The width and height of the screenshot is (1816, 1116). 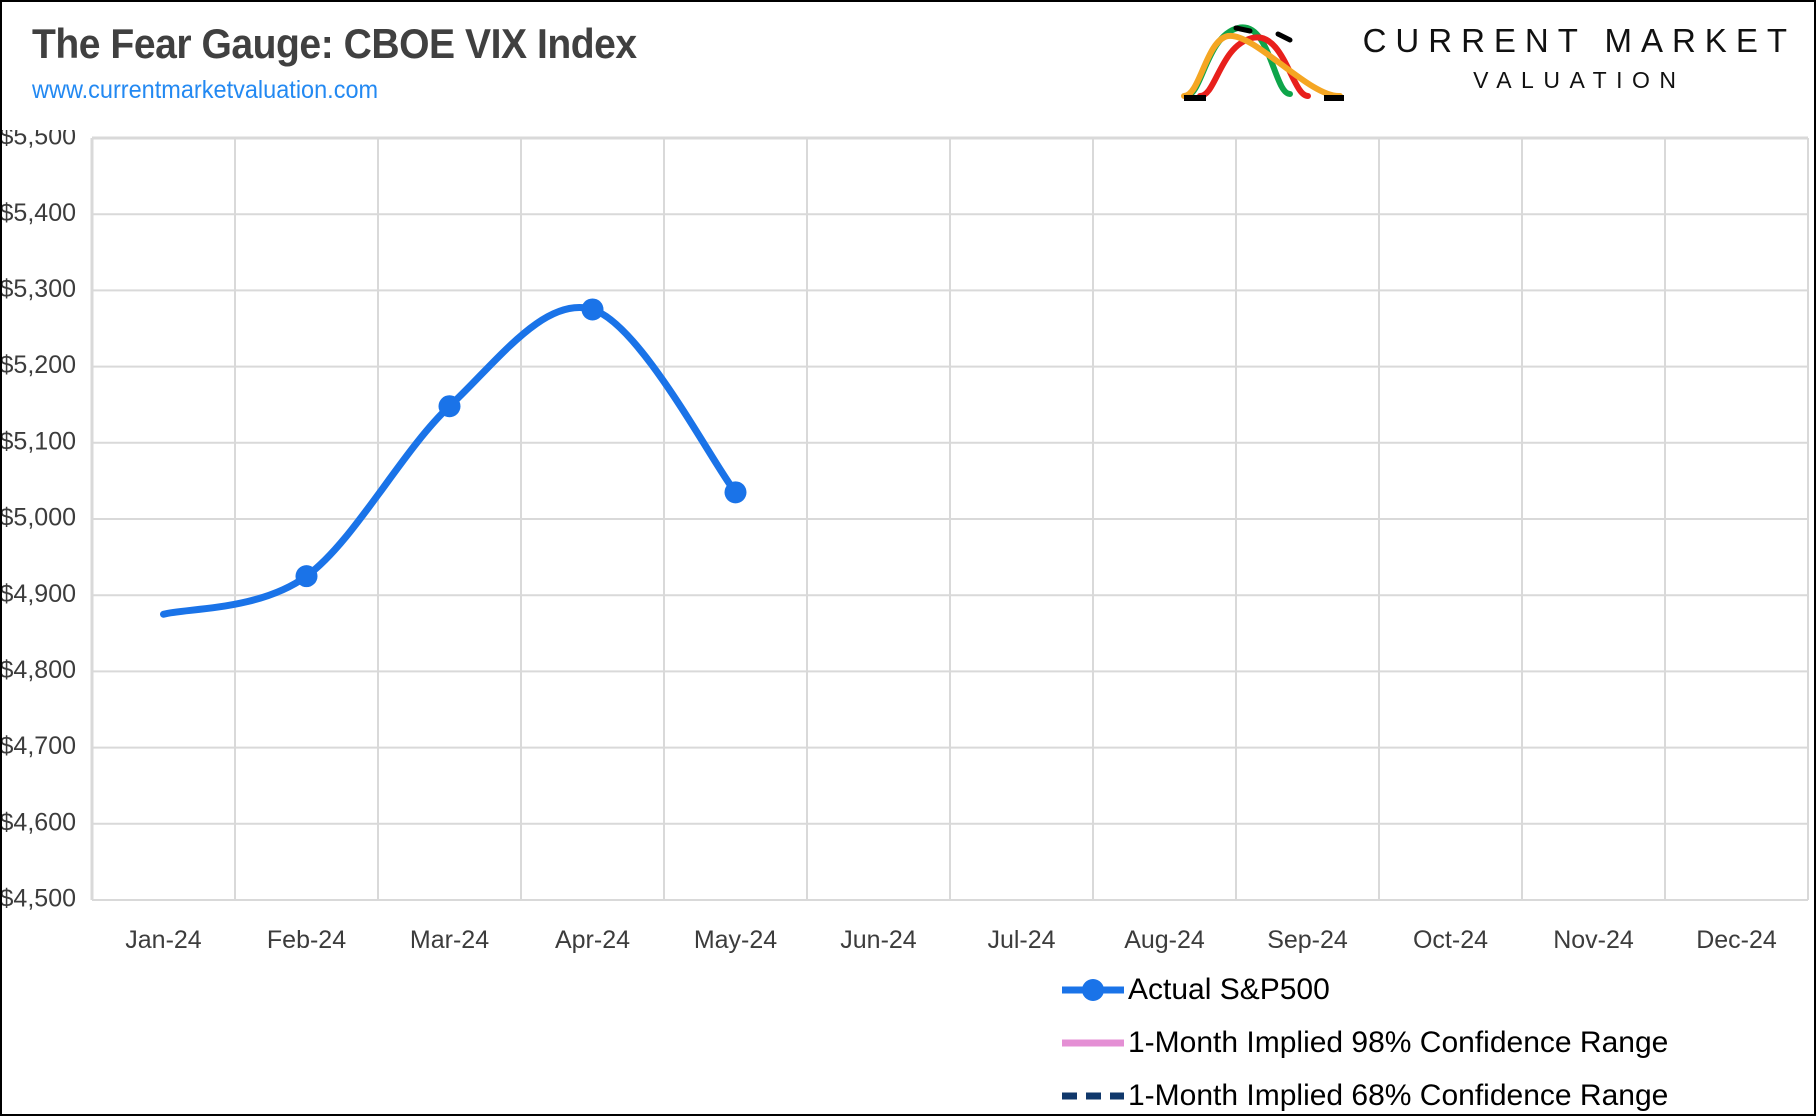 What do you see at coordinates (1262, 62) in the screenshot?
I see `three-bell-curves-logo-icon` at bounding box center [1262, 62].